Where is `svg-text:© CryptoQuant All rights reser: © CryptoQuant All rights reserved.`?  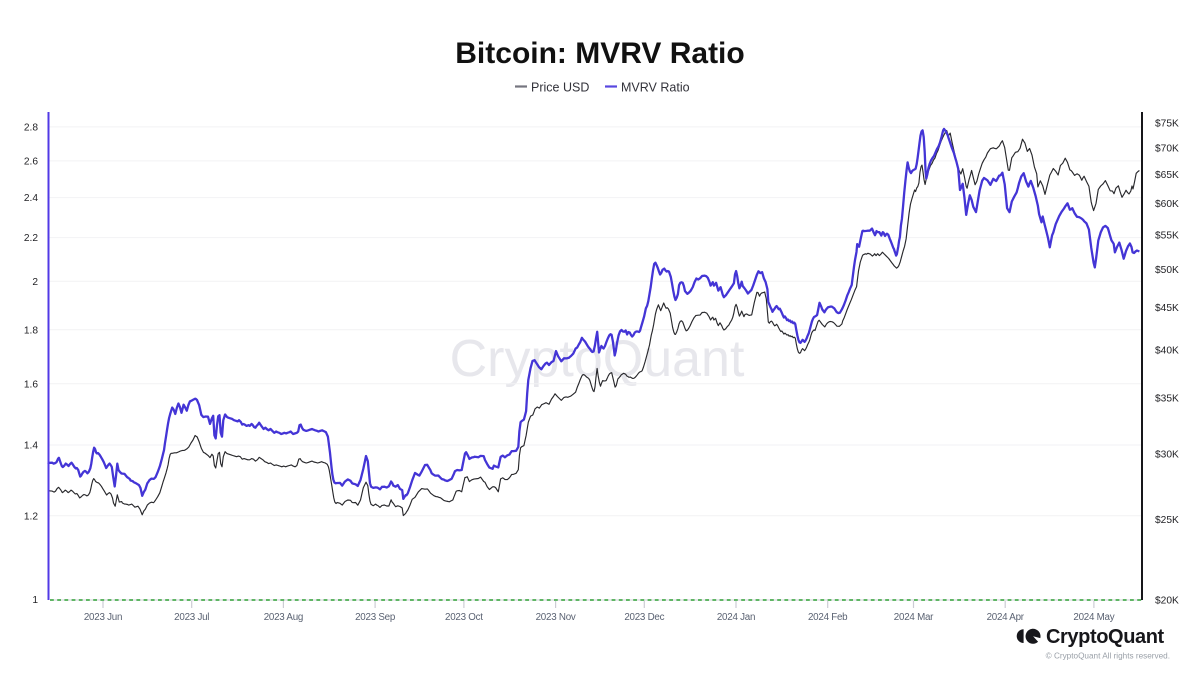
svg-text:© CryptoQuant All rights reser: © CryptoQuant All rights reserved. is located at coordinates (1108, 656).